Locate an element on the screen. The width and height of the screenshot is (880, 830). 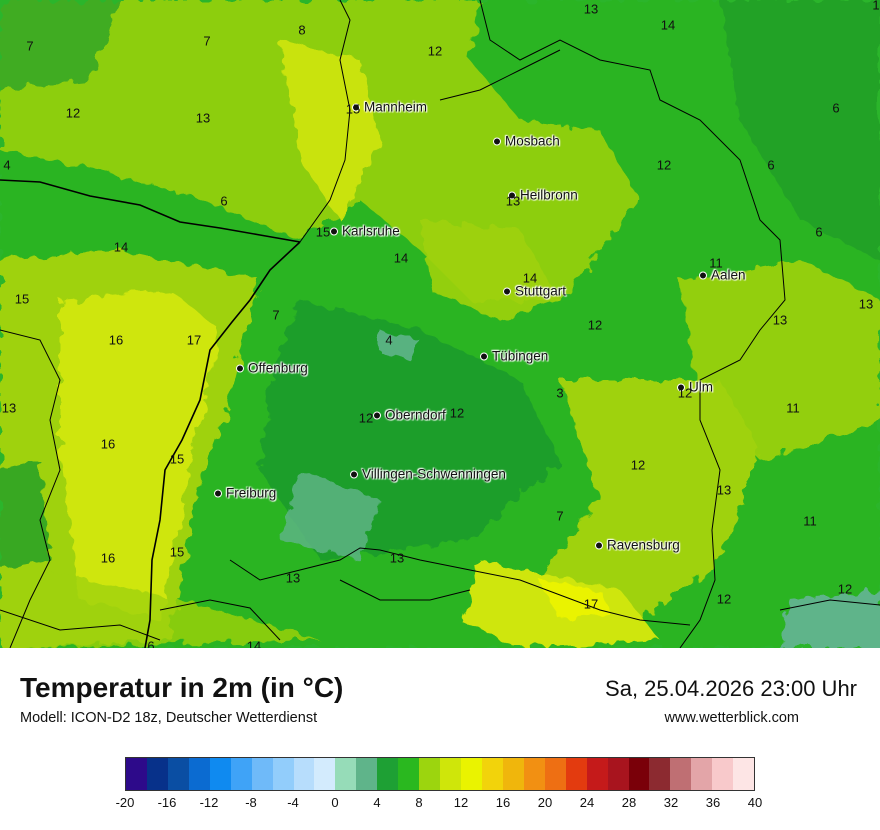
colorbar-tick-label: 0 is located at coordinates (335, 802).